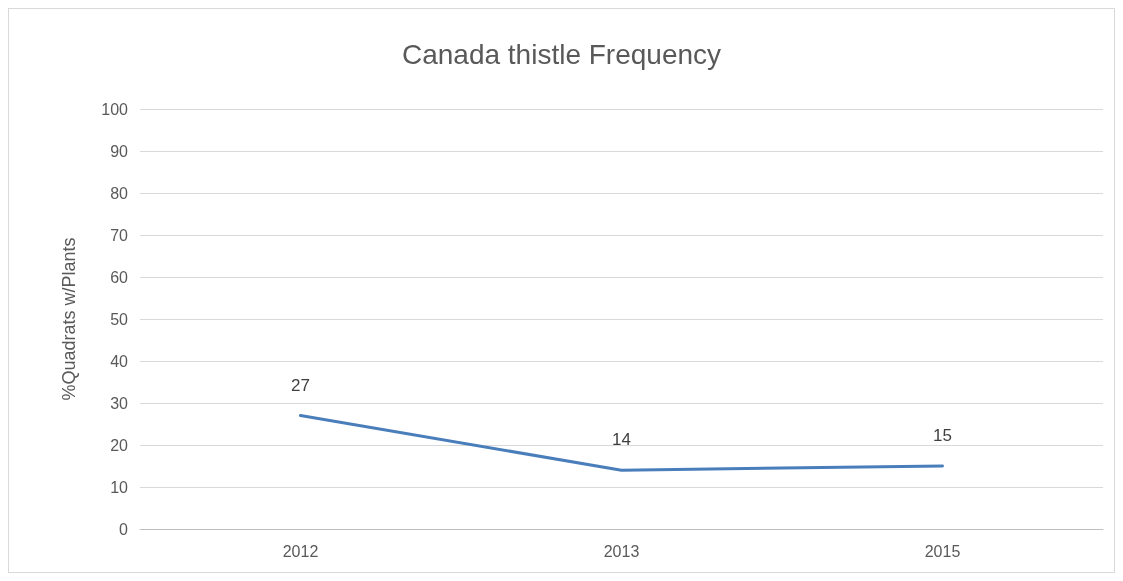 The height and width of the screenshot is (581, 1123). What do you see at coordinates (119, 235) in the screenshot?
I see `y-tick-label: 70` at bounding box center [119, 235].